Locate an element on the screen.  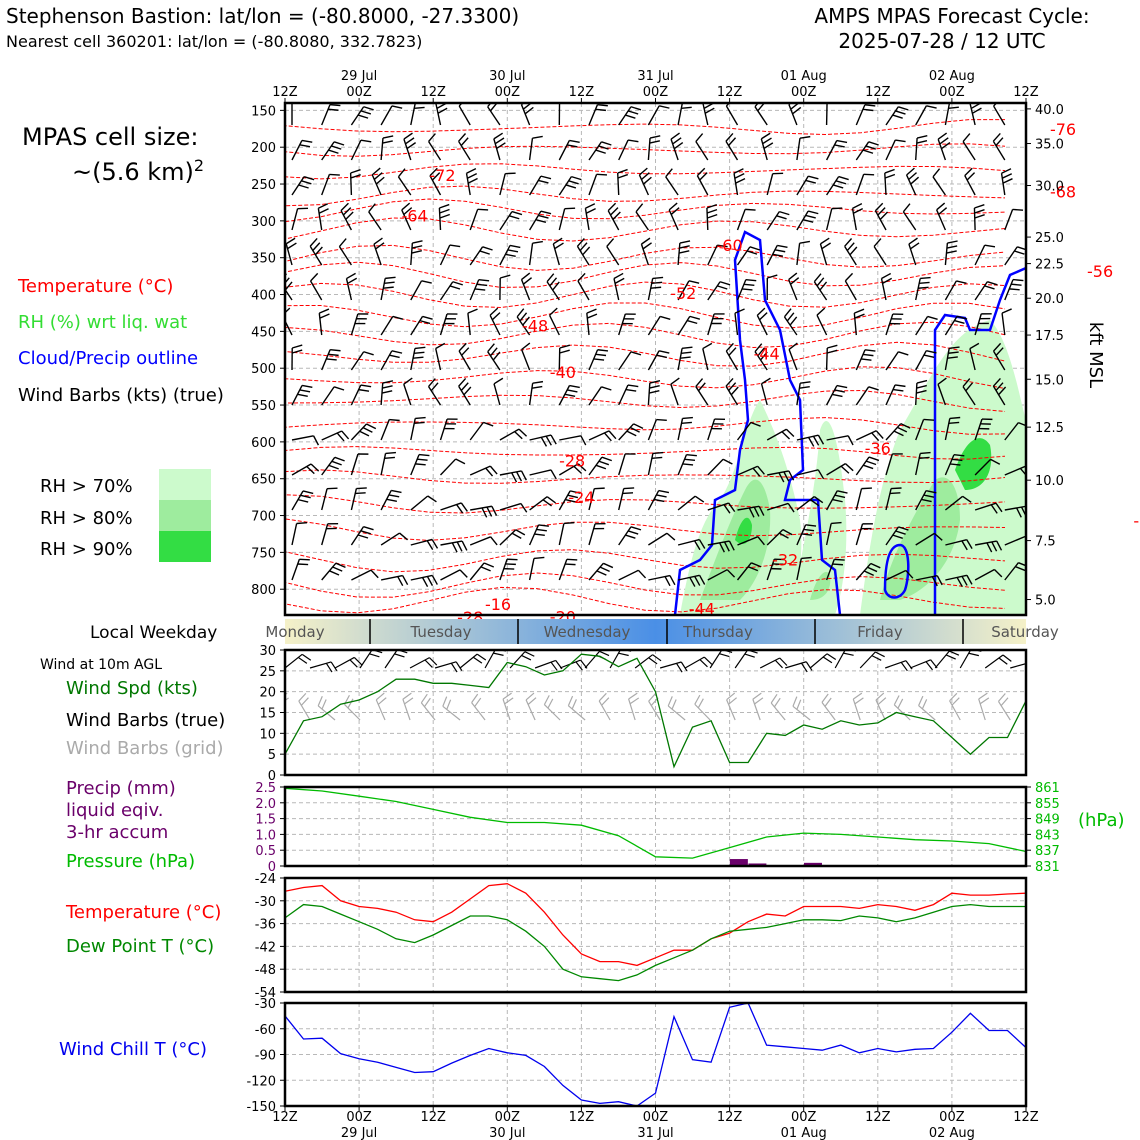
weekday-label: Friday is located at coordinates (880, 632).